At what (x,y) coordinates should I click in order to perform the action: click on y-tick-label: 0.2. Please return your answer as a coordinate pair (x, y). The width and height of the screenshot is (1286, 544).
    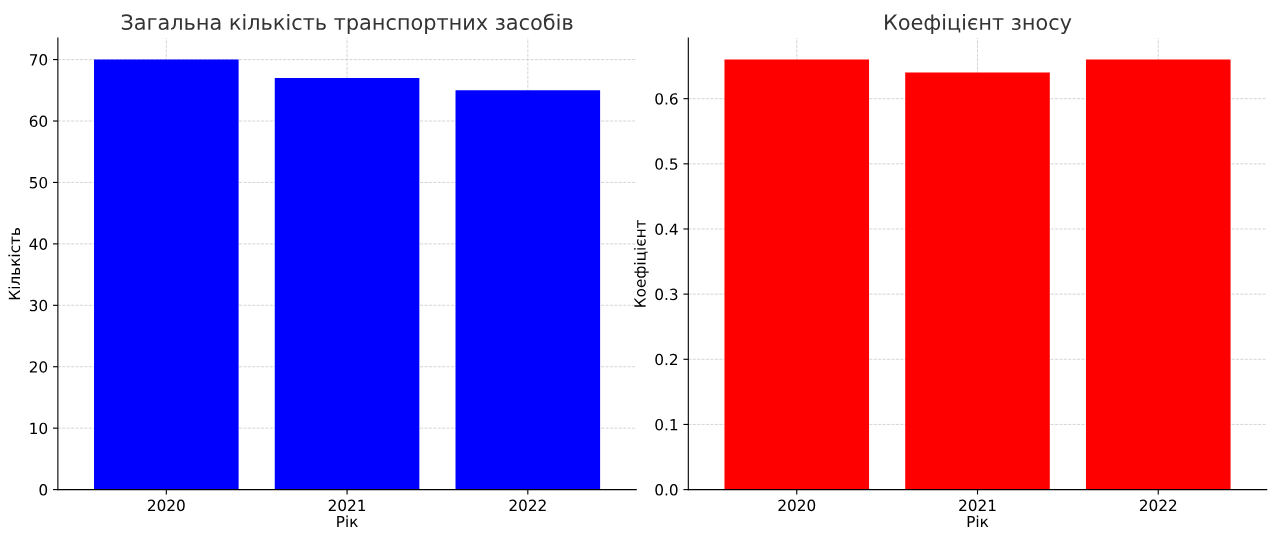
    Looking at the image, I should click on (666, 359).